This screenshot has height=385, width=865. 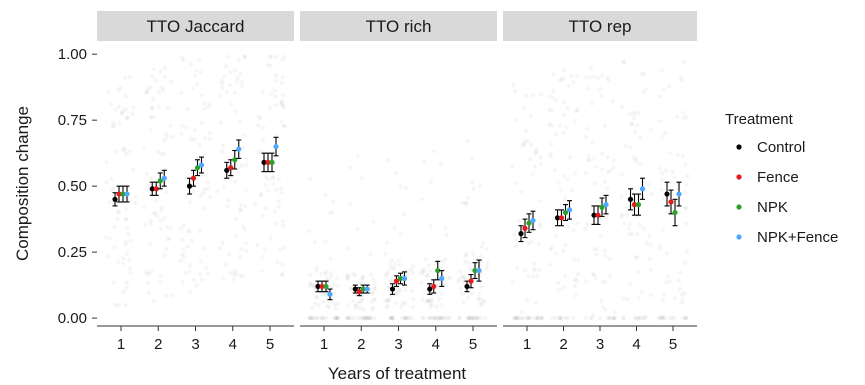 What do you see at coordinates (72, 54) in the screenshot?
I see `y-tick-label: 1.00` at bounding box center [72, 54].